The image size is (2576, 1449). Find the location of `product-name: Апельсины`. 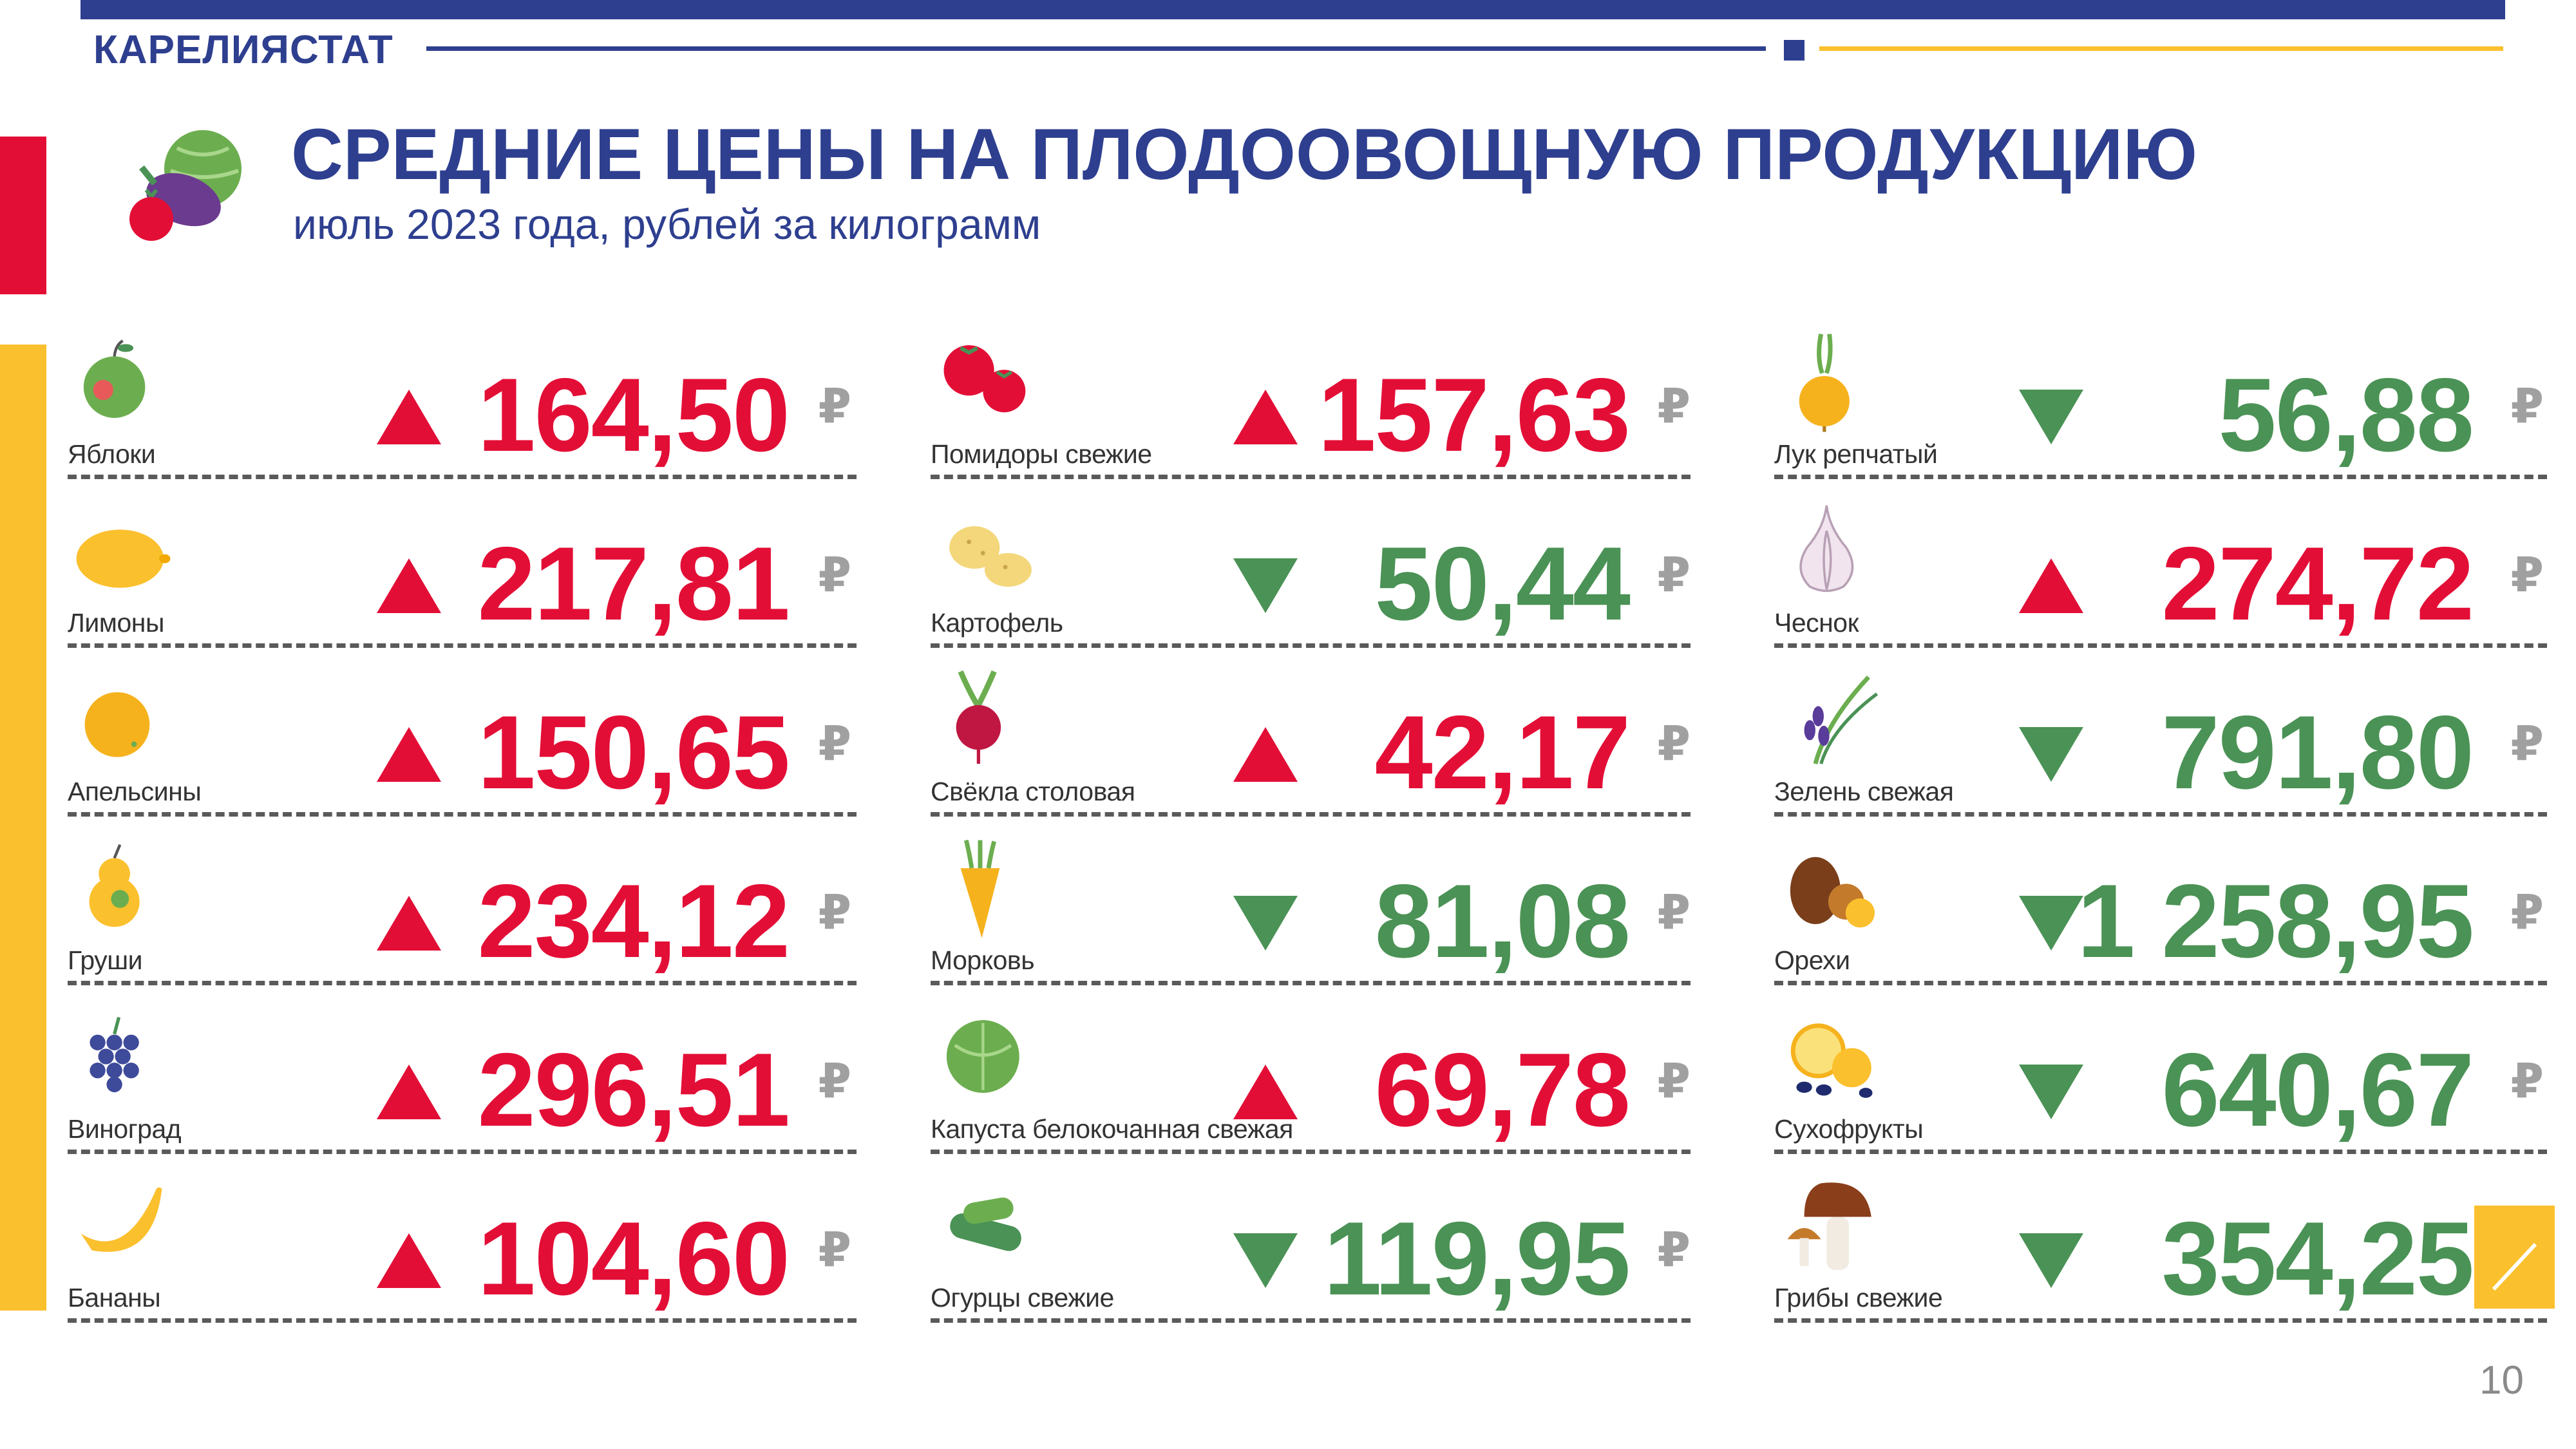

product-name: Апельсины is located at coordinates (135, 791).